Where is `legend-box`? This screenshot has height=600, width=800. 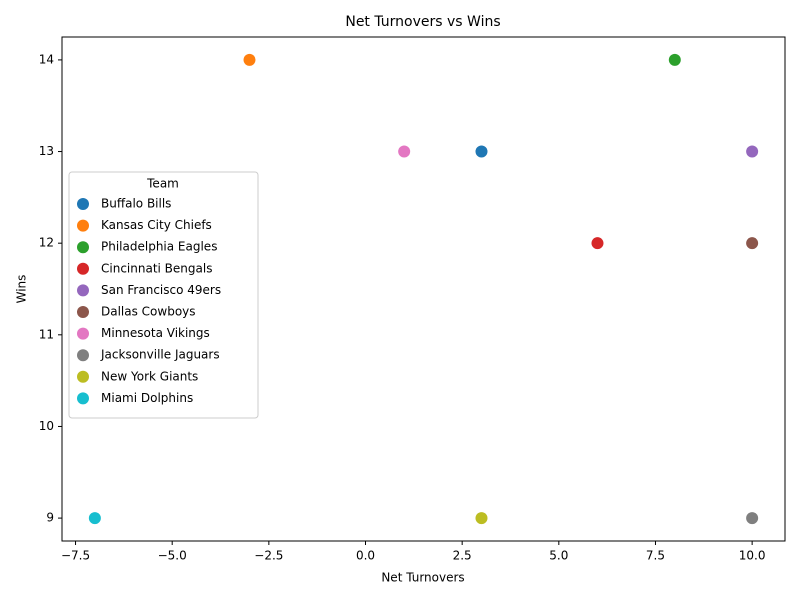 legend-box is located at coordinates (163, 295).